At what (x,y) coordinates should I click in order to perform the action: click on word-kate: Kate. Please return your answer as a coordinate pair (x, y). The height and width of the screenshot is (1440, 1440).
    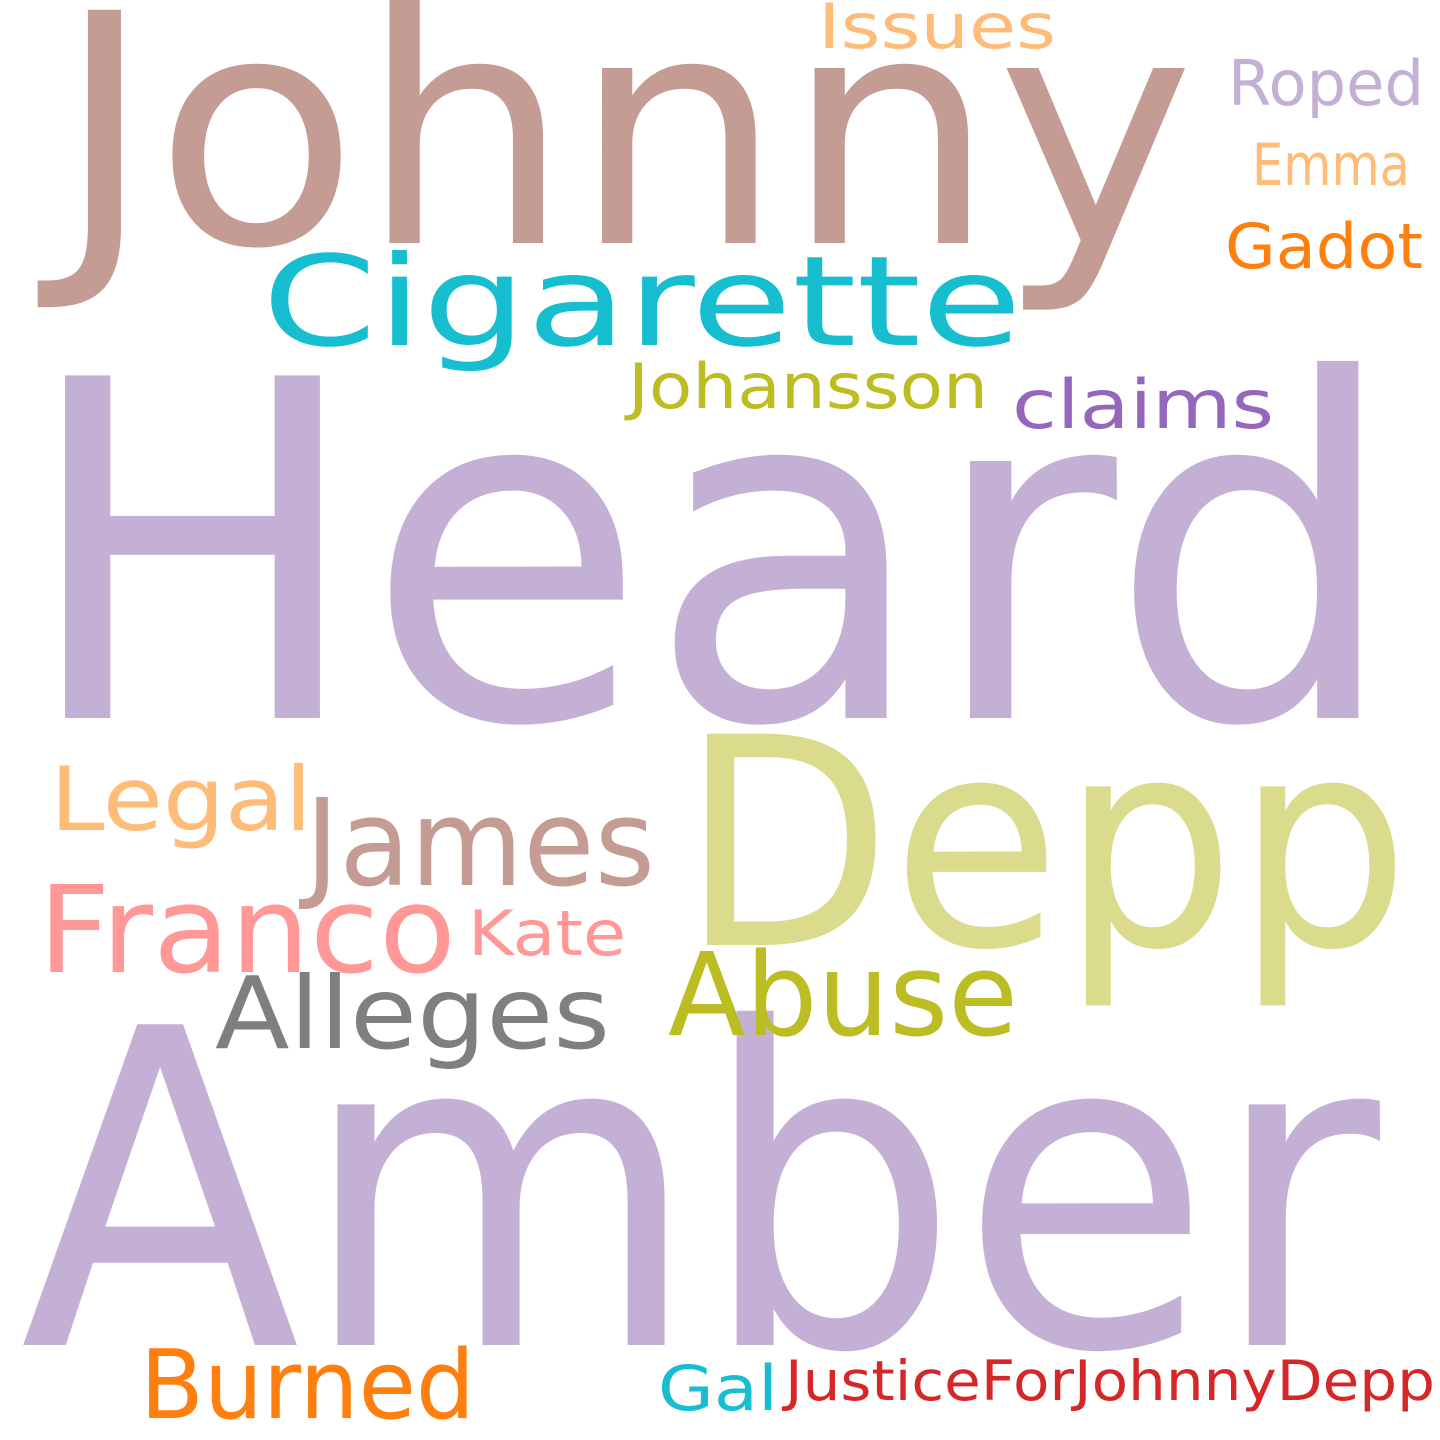
    Looking at the image, I should click on (547, 933).